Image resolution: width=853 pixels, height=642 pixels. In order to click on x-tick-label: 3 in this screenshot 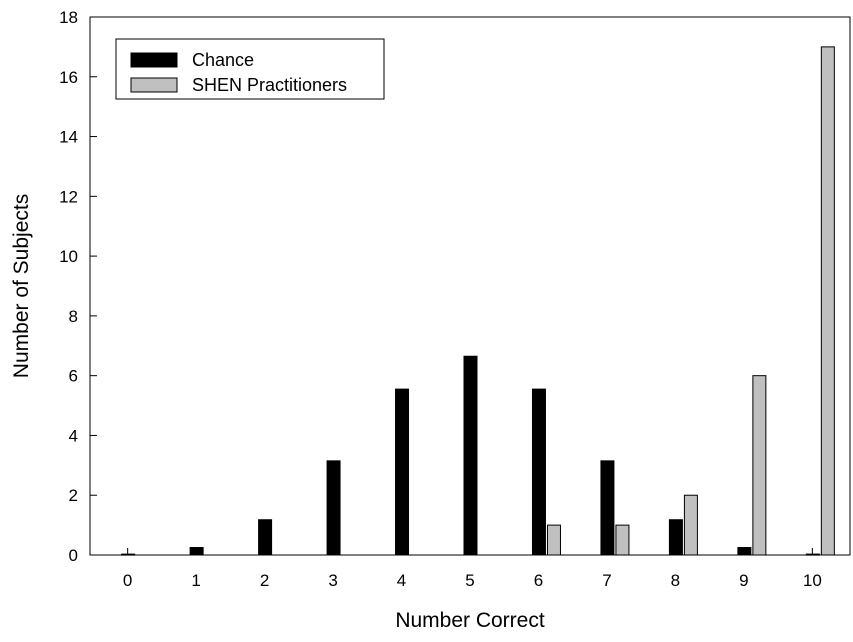, I will do `click(332, 580)`.